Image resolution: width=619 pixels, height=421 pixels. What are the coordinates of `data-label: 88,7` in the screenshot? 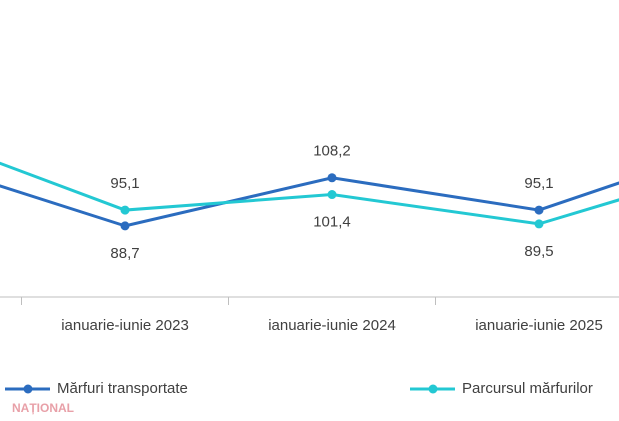 It's located at (124, 253).